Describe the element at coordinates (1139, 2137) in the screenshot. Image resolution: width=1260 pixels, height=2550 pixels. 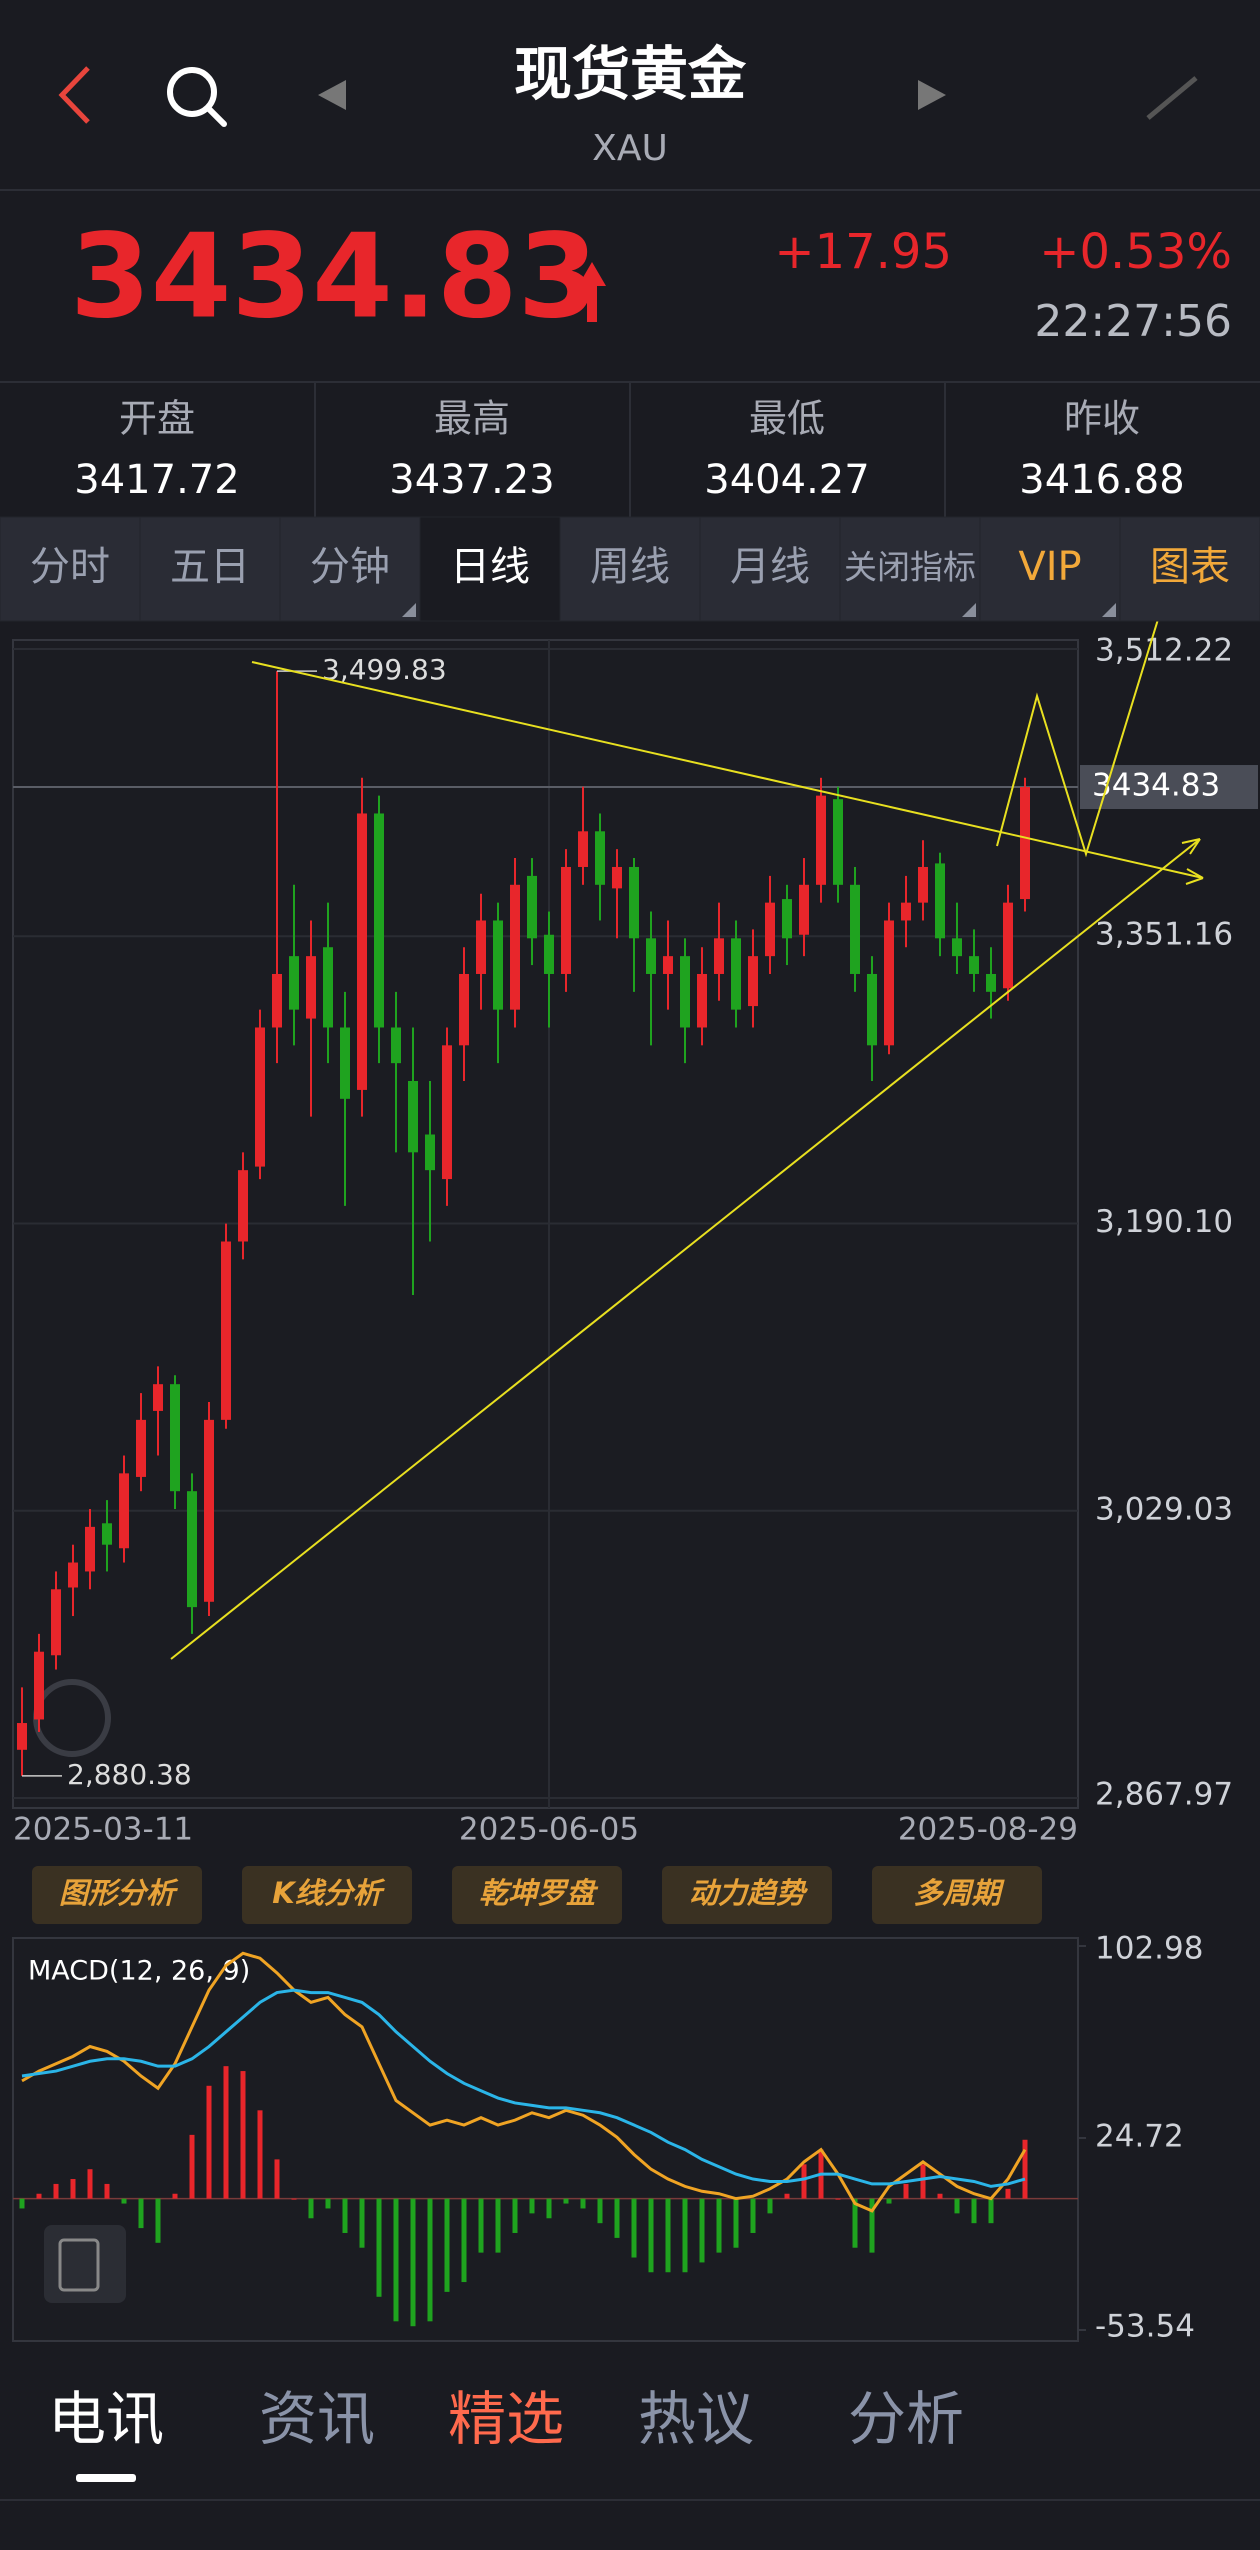
I see `y-tick-label: 24.72` at that location.